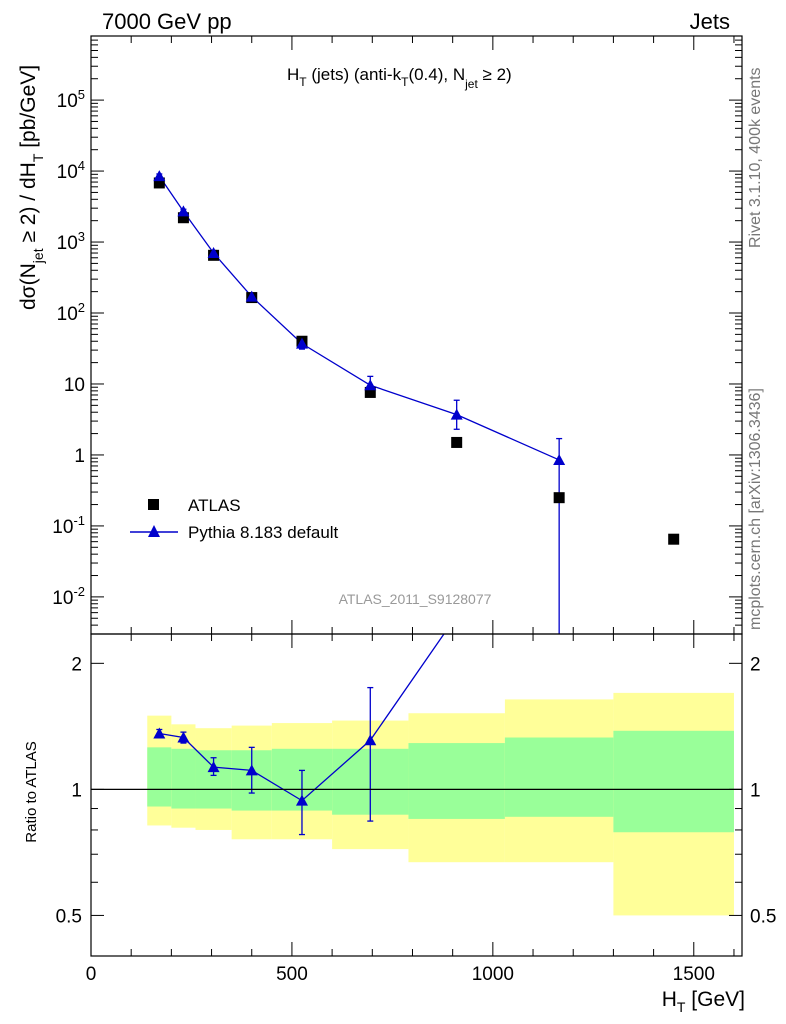 This screenshot has width=786, height=1024. Describe the element at coordinates (154, 531) in the screenshot. I see `legend-pythia-marker` at that location.